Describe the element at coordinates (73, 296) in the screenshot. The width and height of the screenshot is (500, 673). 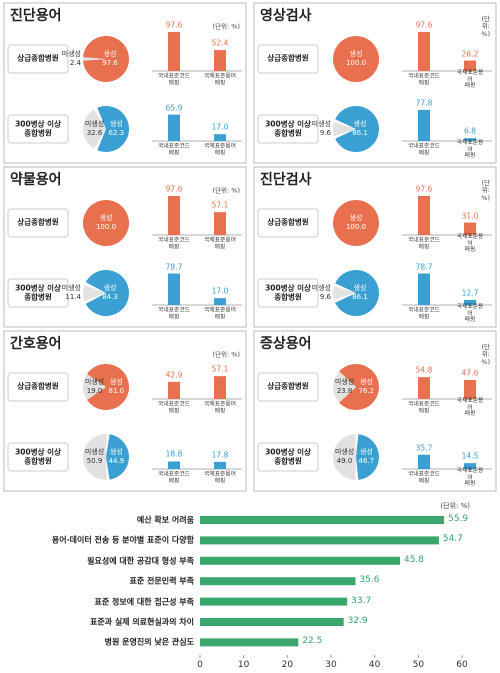
I see `pie-value-label: 11.4` at that location.